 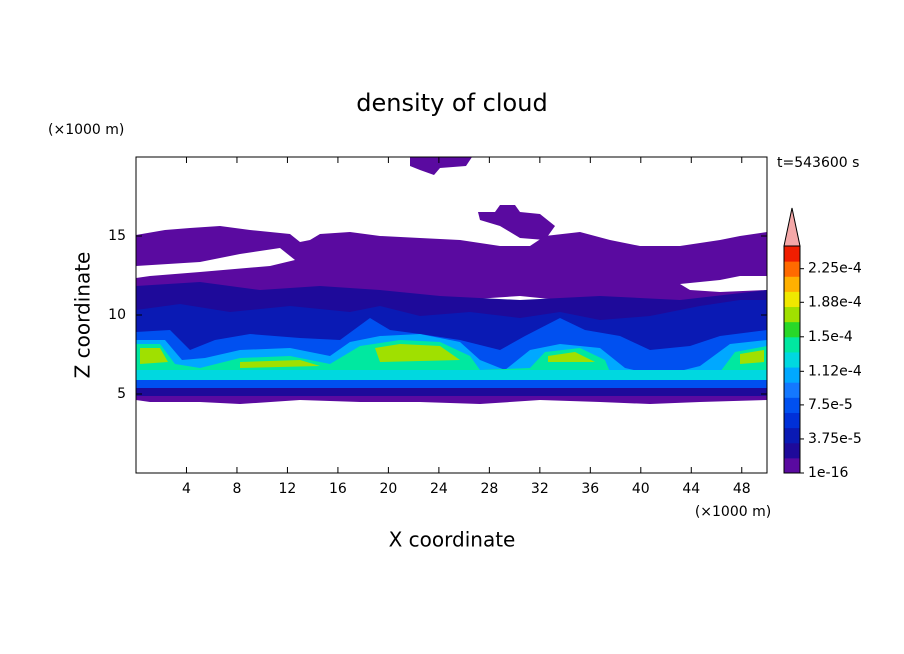 I want to click on x-tick-label: 48, so click(x=742, y=489).